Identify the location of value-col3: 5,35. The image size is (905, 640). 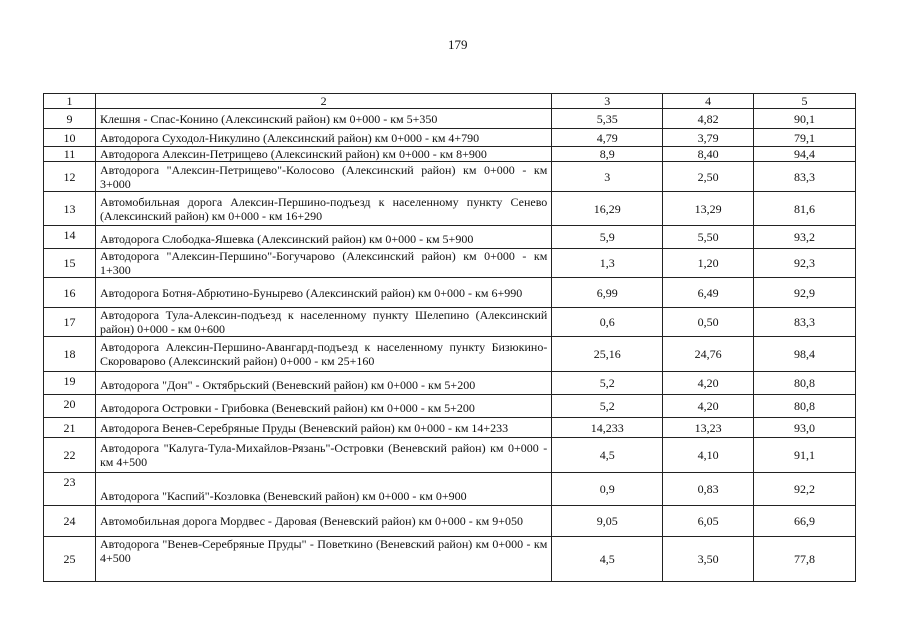
(607, 118).